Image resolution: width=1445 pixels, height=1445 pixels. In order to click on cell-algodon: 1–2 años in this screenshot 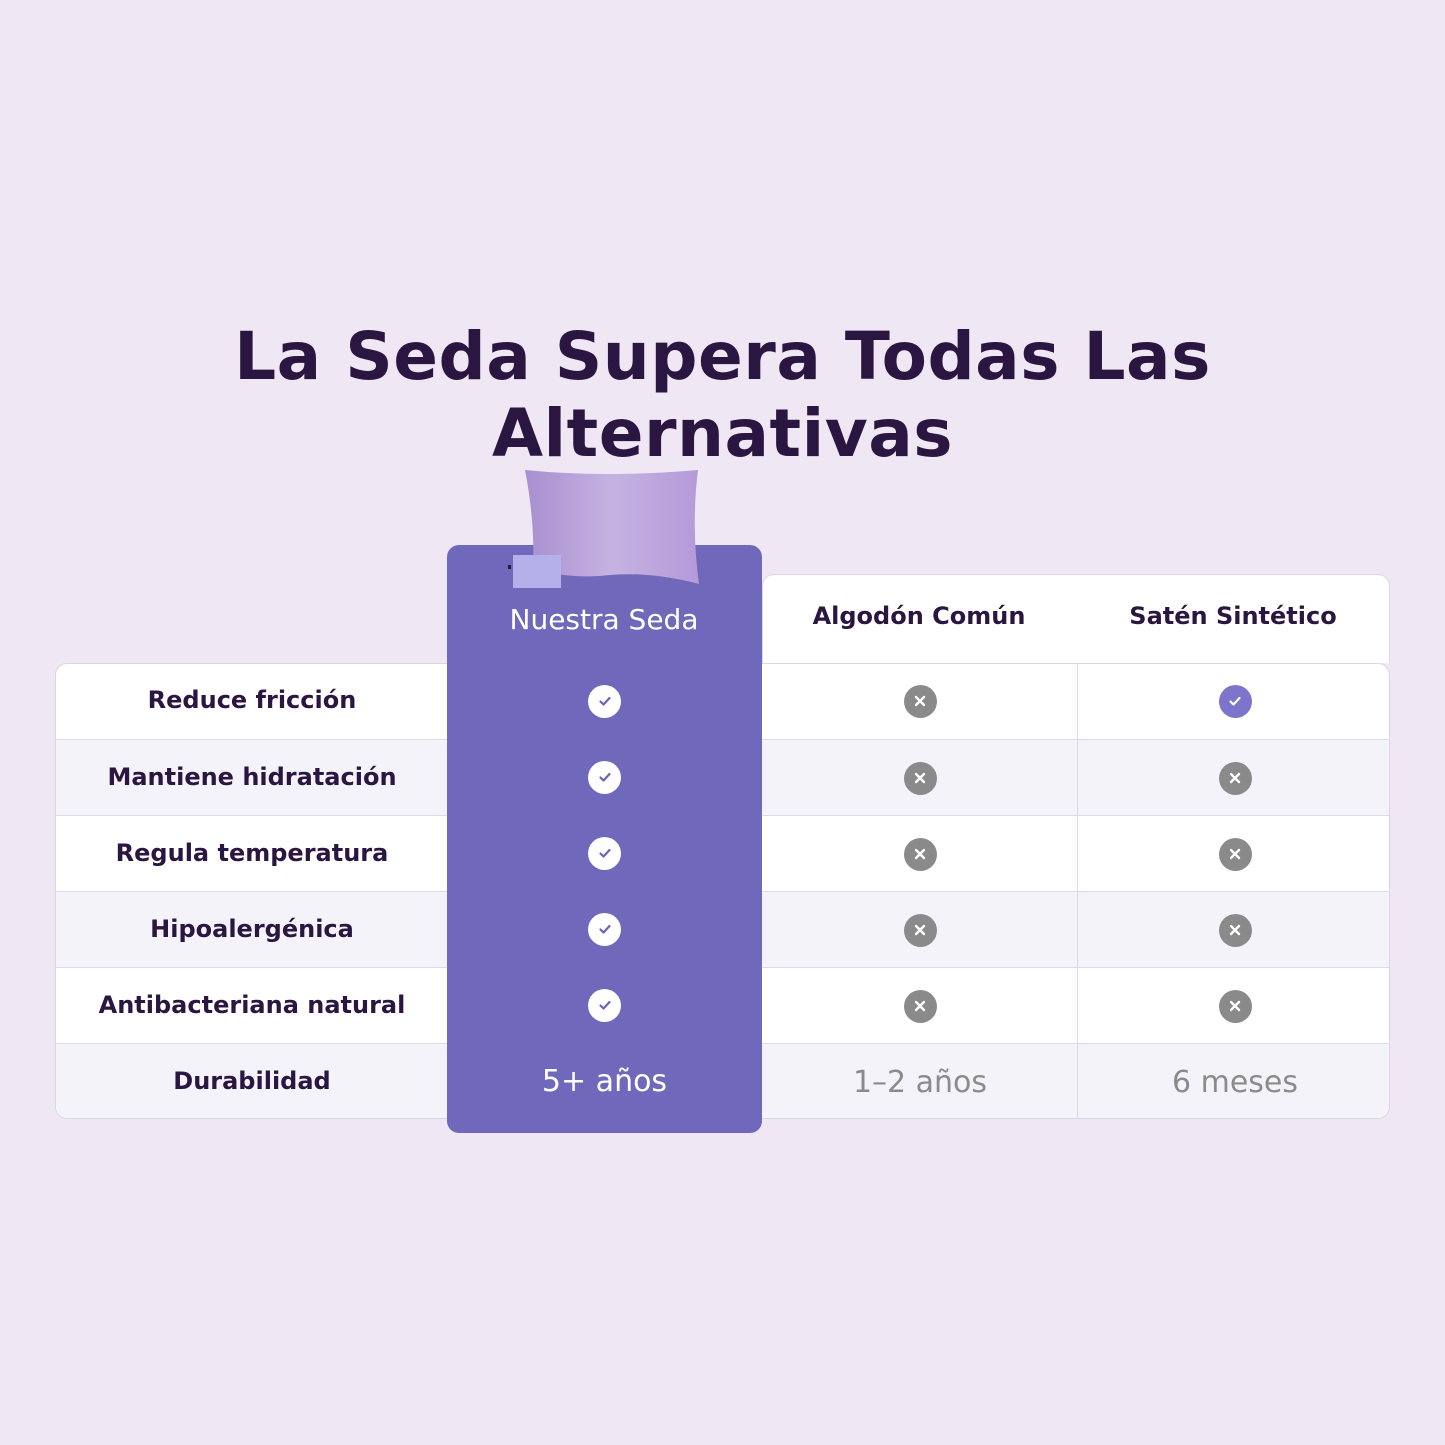, I will do `click(920, 1081)`.